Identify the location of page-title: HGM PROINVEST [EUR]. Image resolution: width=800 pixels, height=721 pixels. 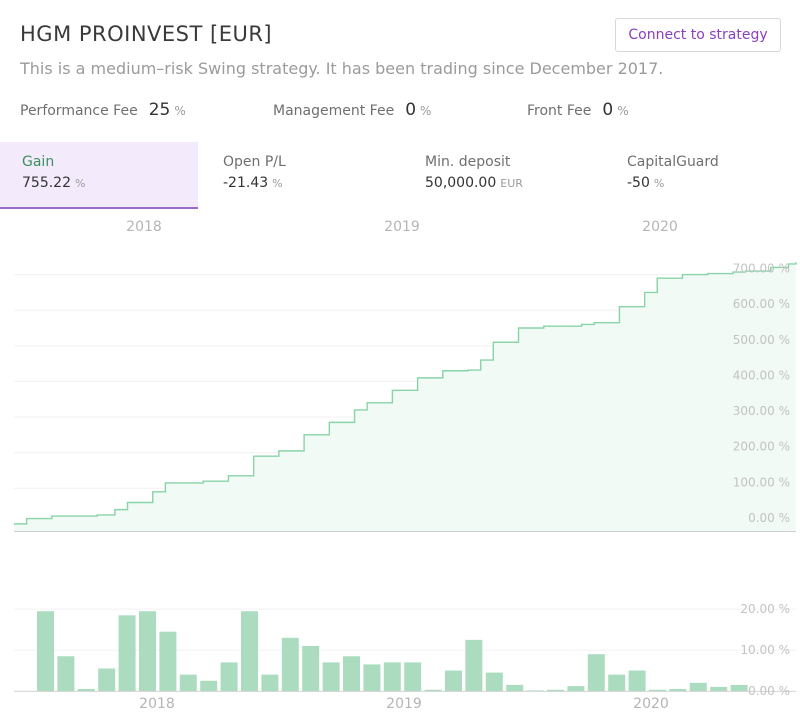
(146, 34).